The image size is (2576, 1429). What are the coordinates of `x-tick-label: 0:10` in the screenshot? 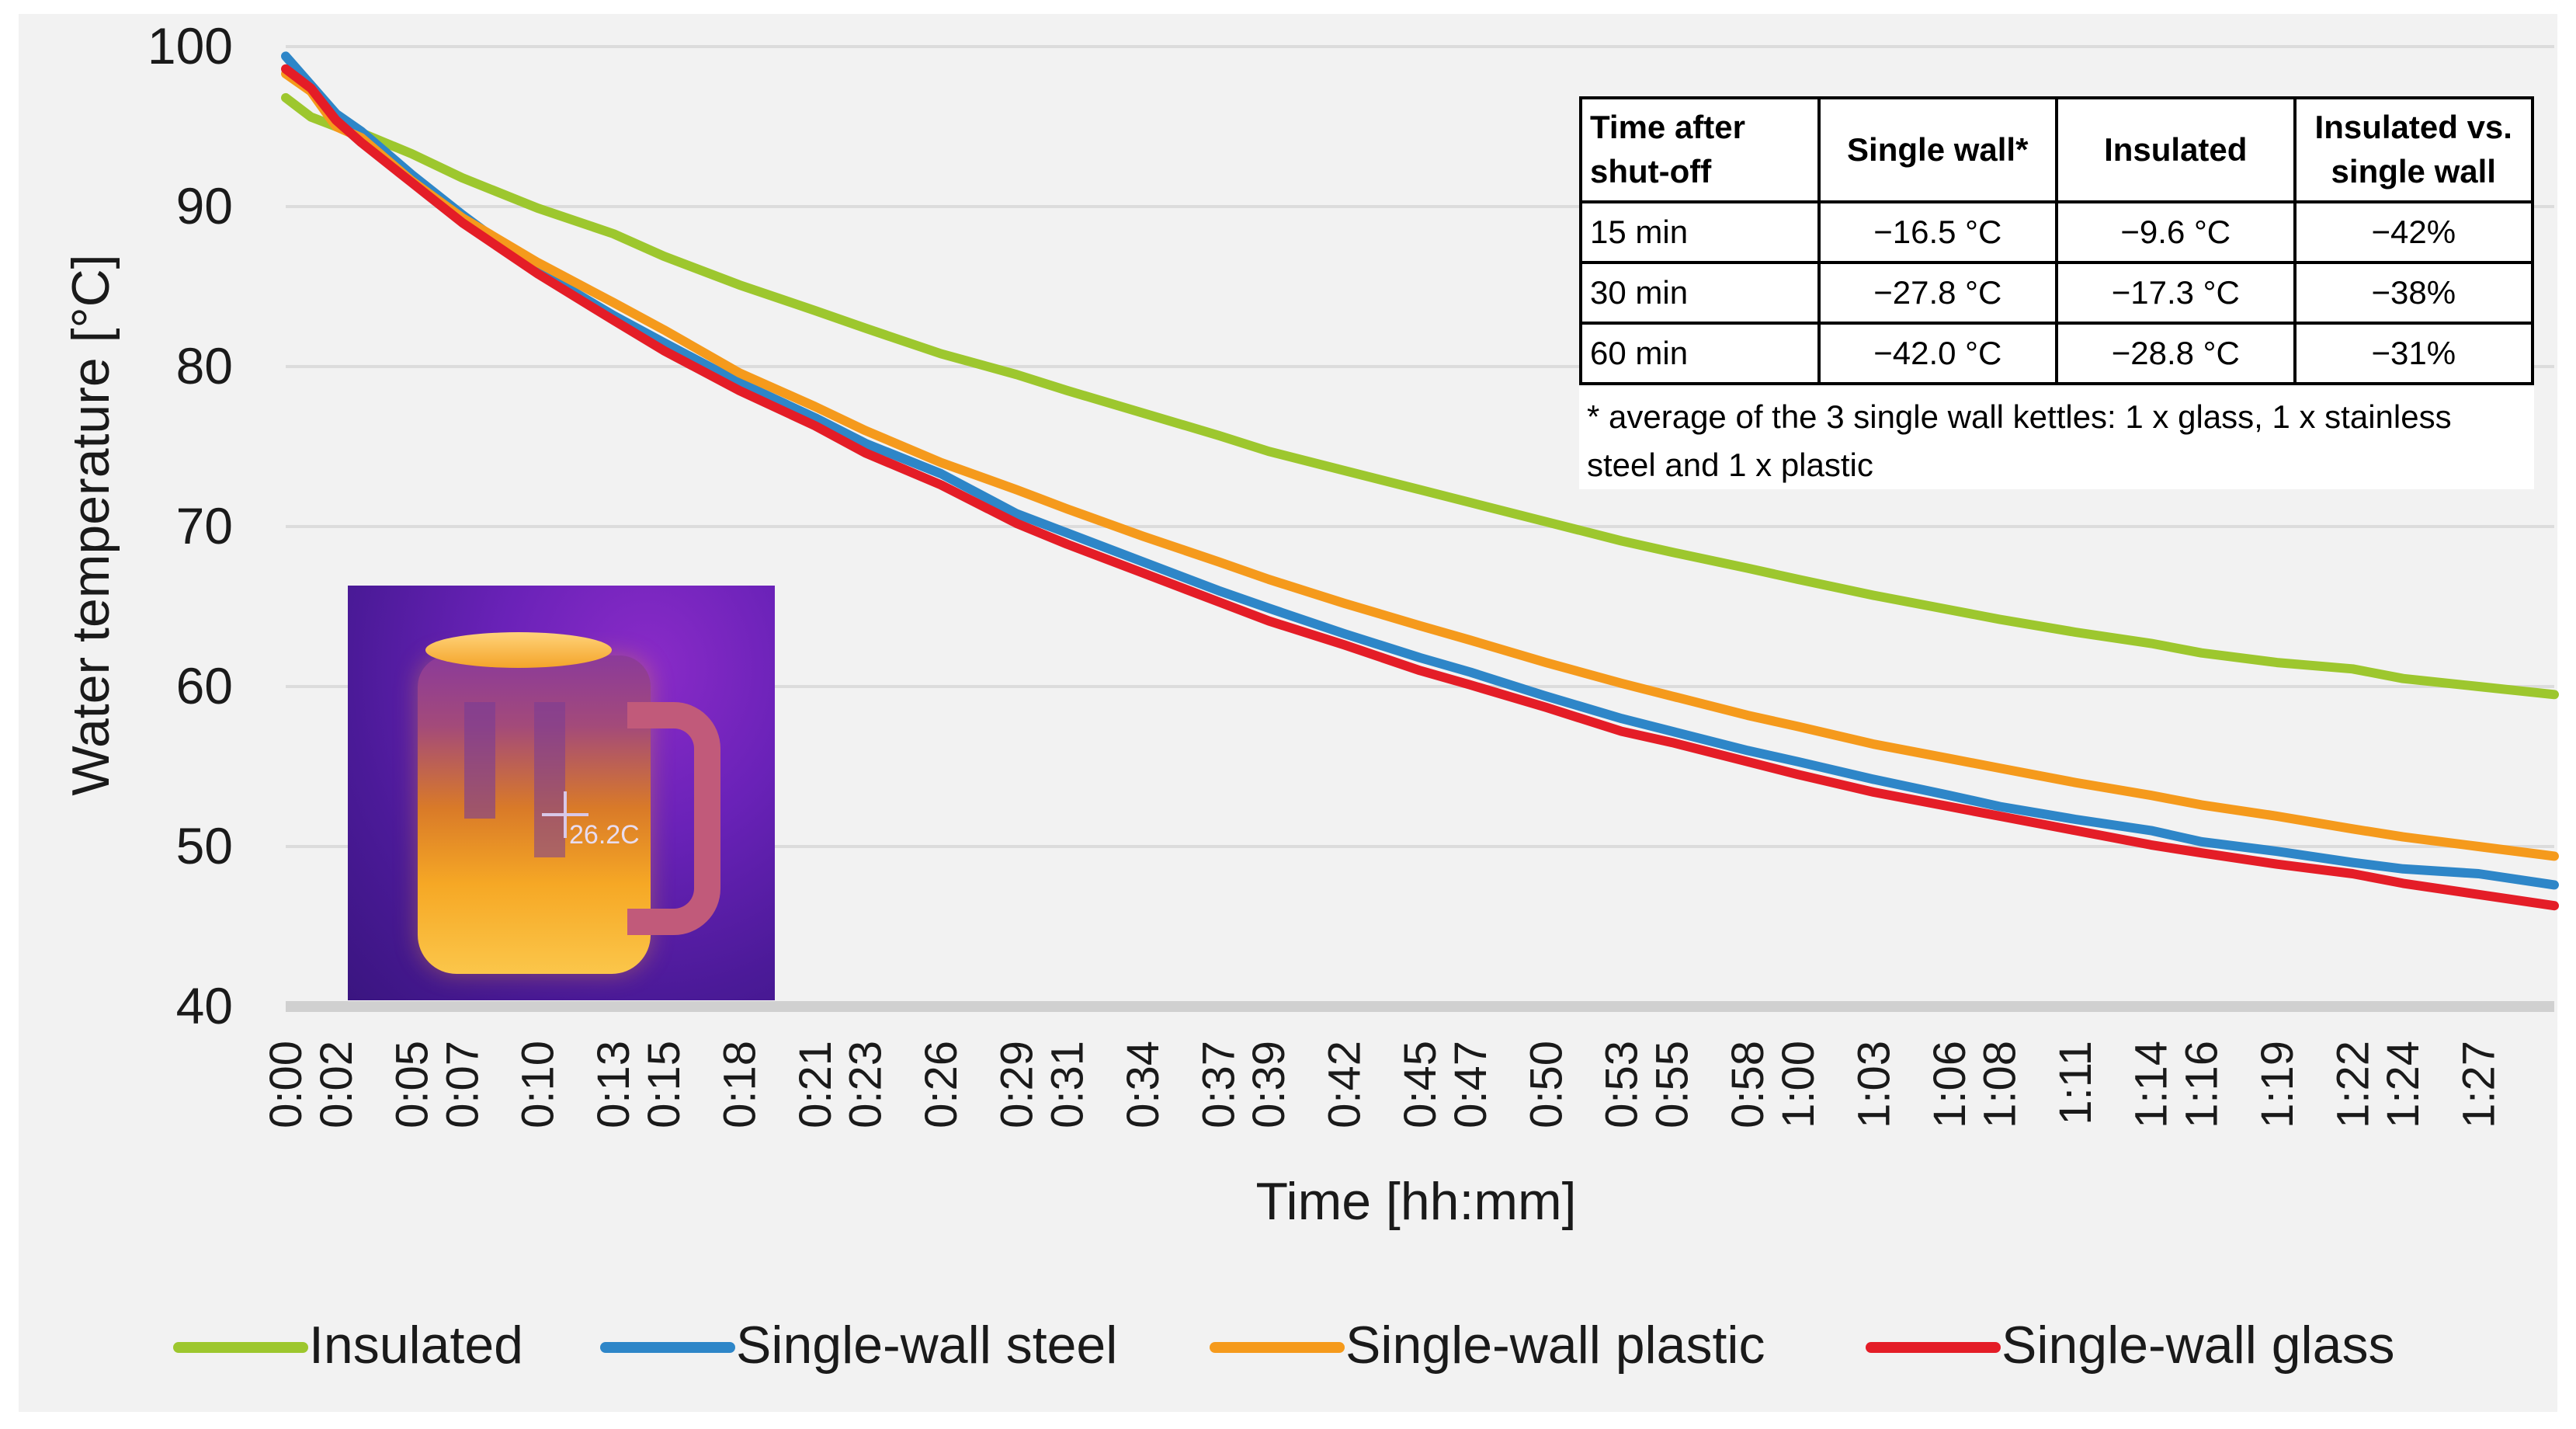 It's located at (538, 1084).